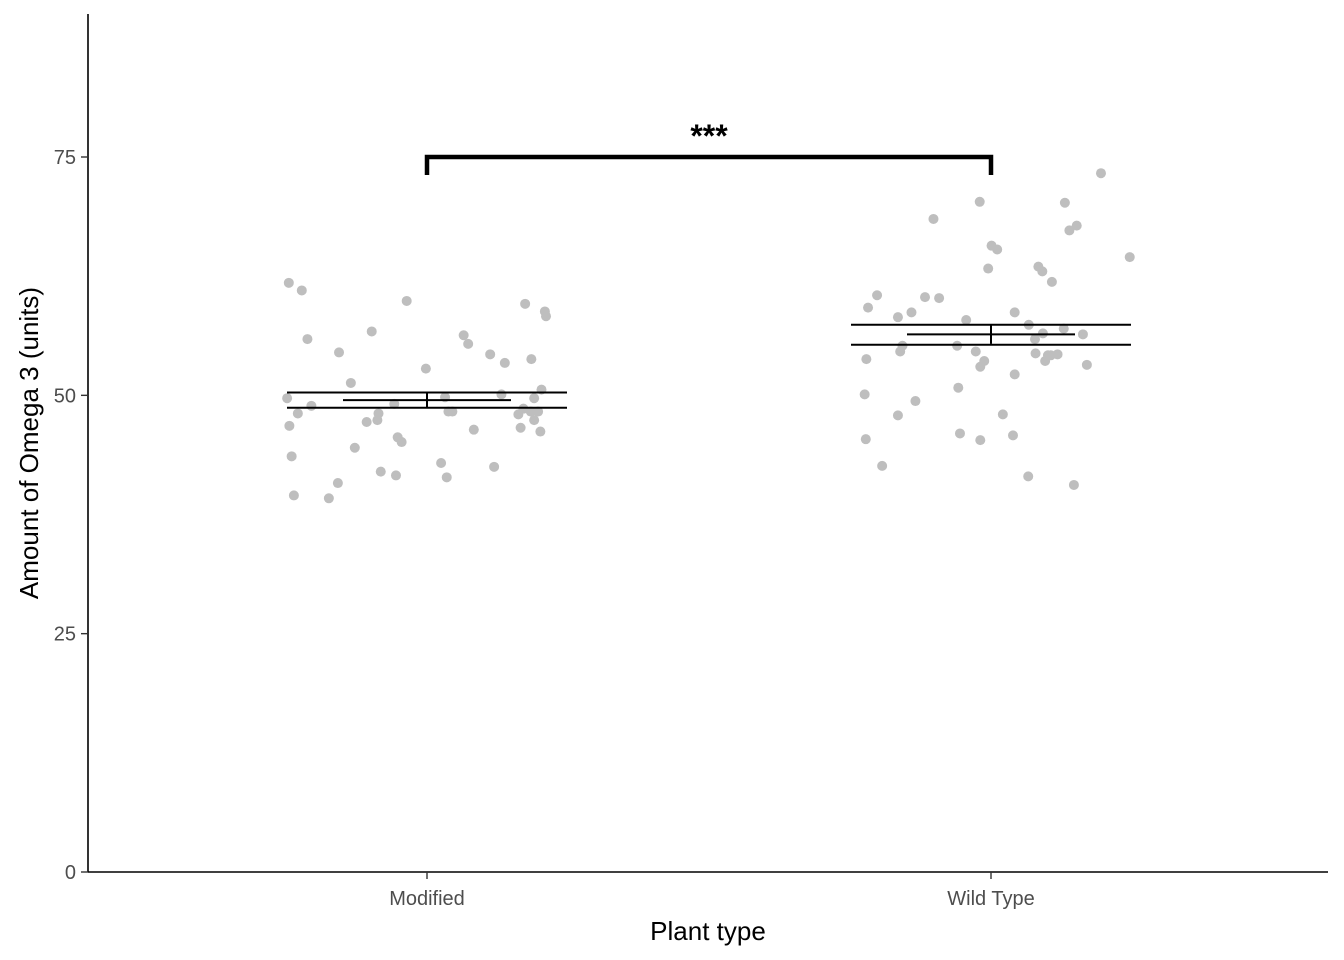 The image size is (1344, 960). I want to click on x-axis-title: Plant type, so click(708, 931).